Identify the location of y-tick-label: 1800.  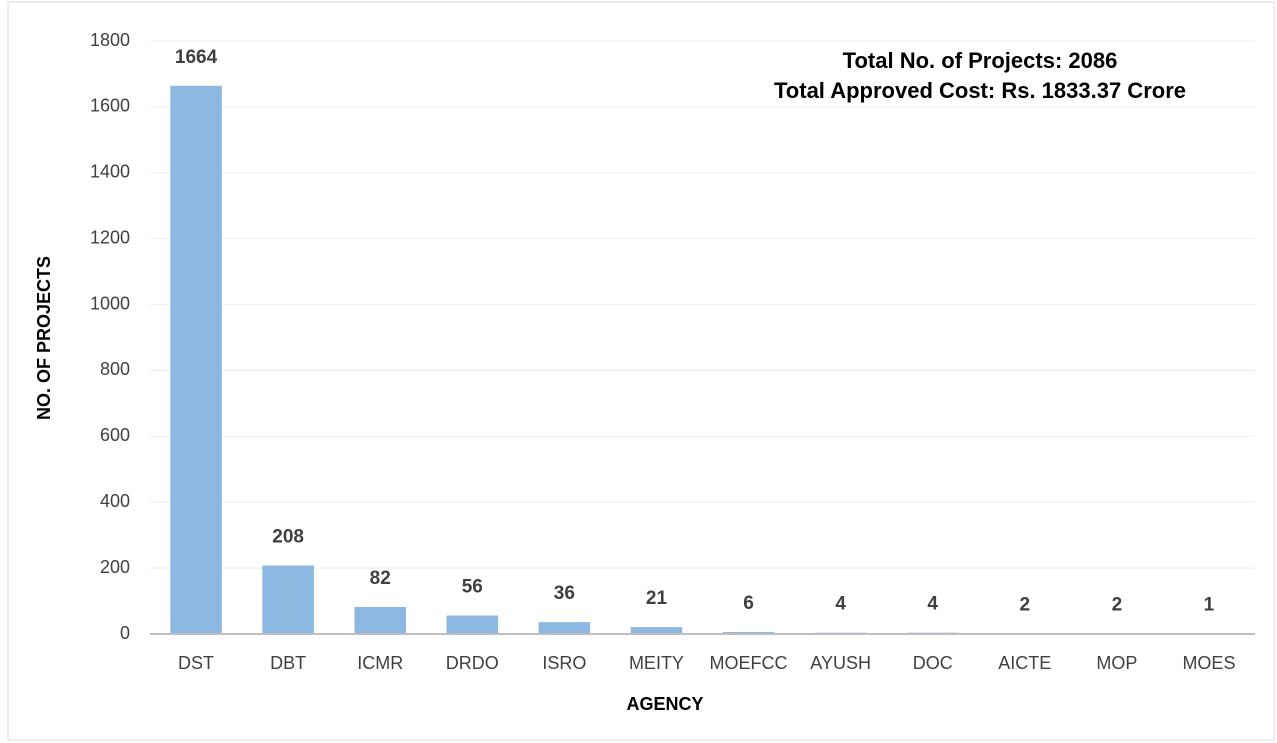
(110, 40).